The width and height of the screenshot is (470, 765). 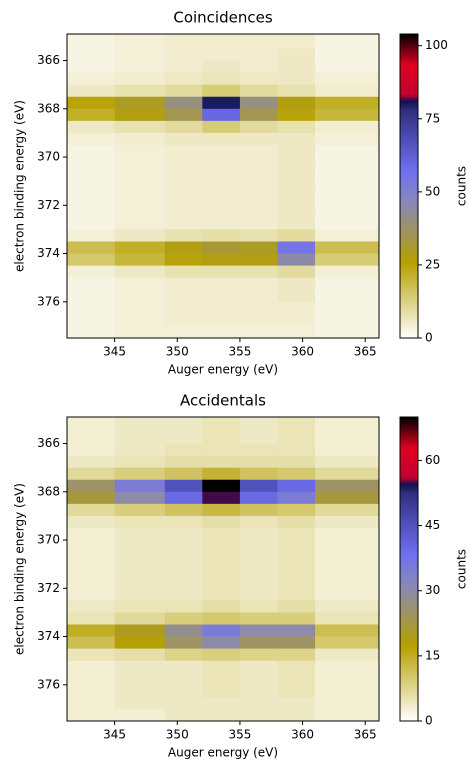 What do you see at coordinates (48, 540) in the screenshot?
I see `y-tick-label: 370` at bounding box center [48, 540].